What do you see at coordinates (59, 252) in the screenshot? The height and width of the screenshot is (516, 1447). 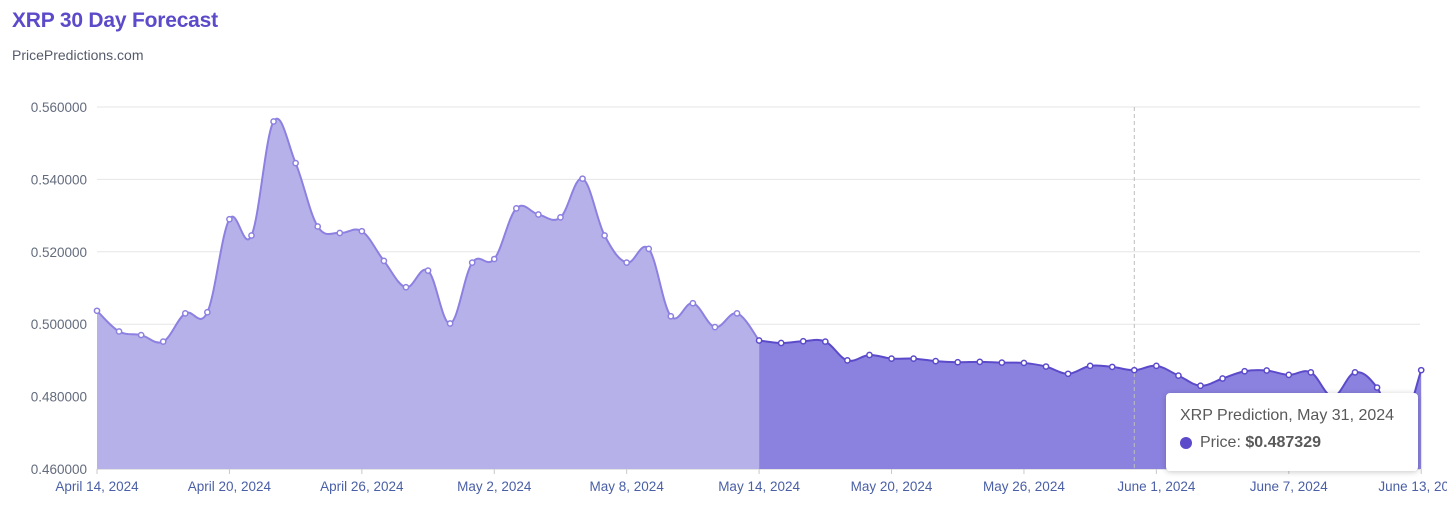 I see `y-tick-label: 0.520000` at bounding box center [59, 252].